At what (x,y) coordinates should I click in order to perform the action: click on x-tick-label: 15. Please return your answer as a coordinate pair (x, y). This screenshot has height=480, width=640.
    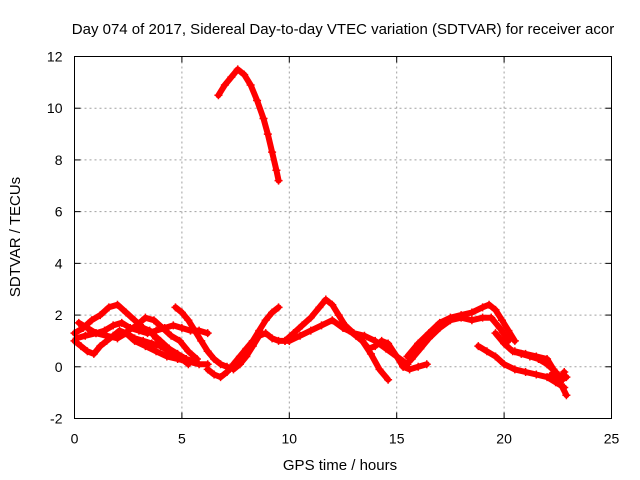
    Looking at the image, I should click on (397, 439).